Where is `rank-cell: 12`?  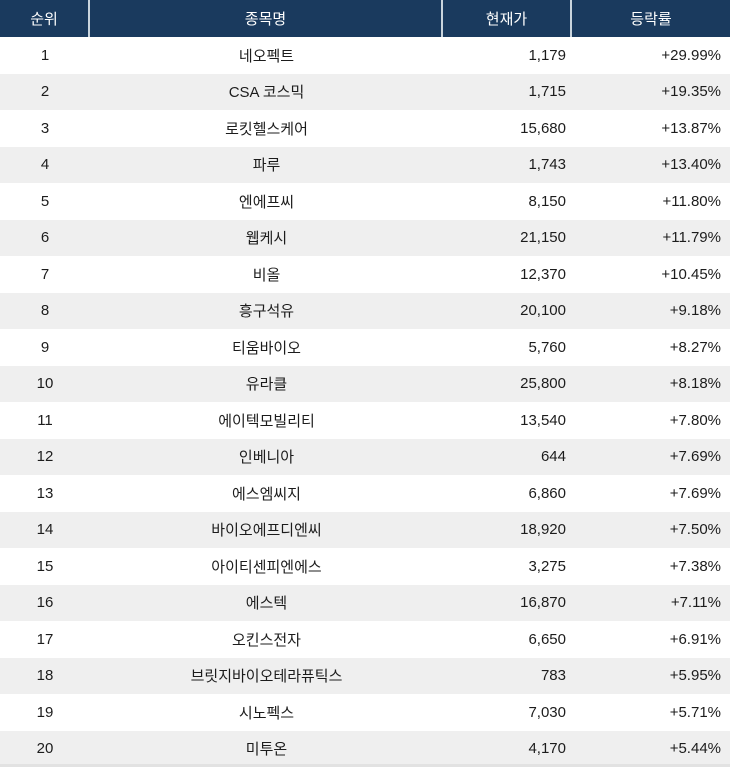 rank-cell: 12 is located at coordinates (45, 457).